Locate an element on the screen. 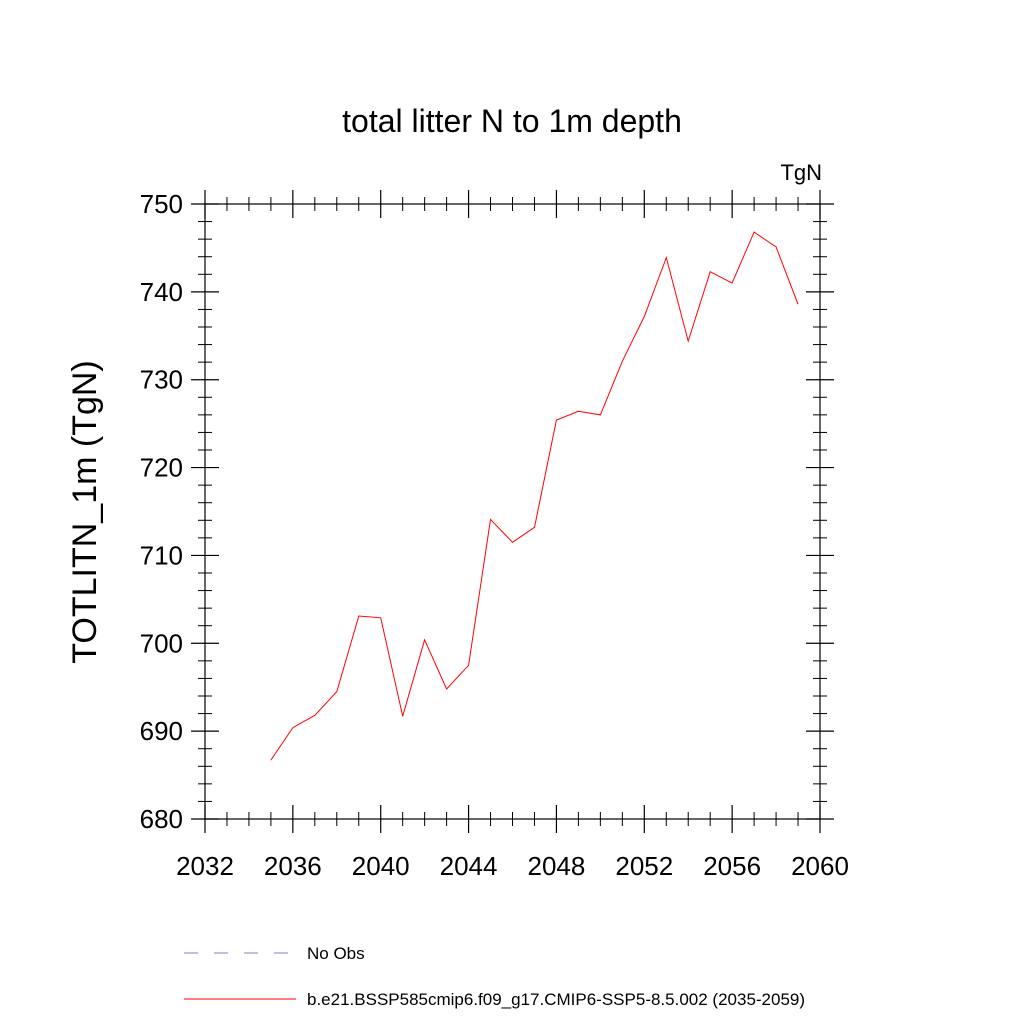 This screenshot has height=1024, width=1024. x-tick-label: 2056 is located at coordinates (732, 866).